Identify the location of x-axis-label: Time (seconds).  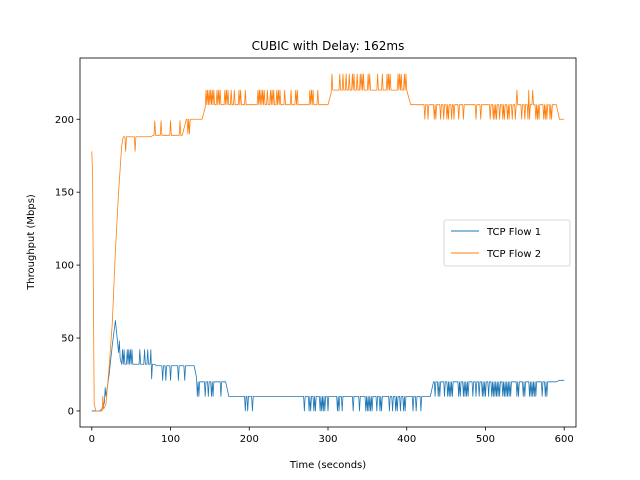
(327, 465).